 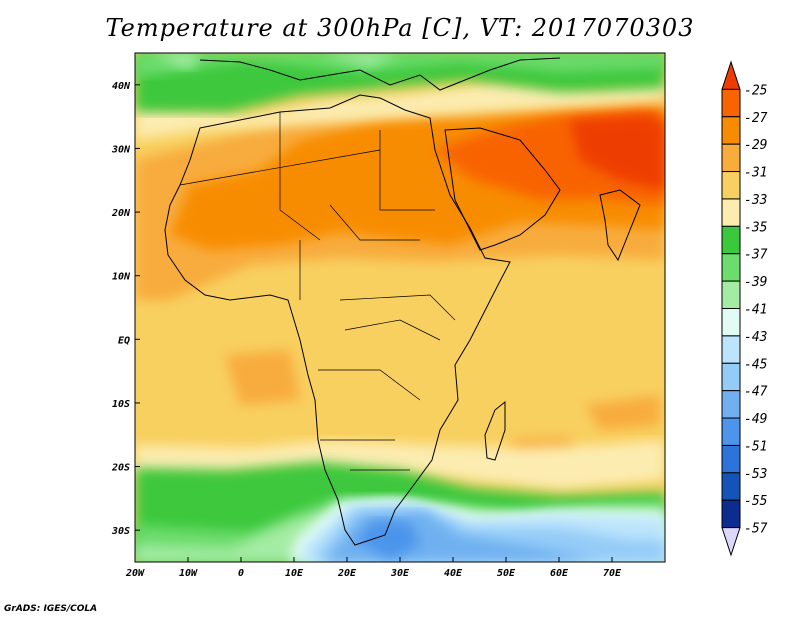 What do you see at coordinates (756, 392) in the screenshot?
I see `colorbar-label: -47` at bounding box center [756, 392].